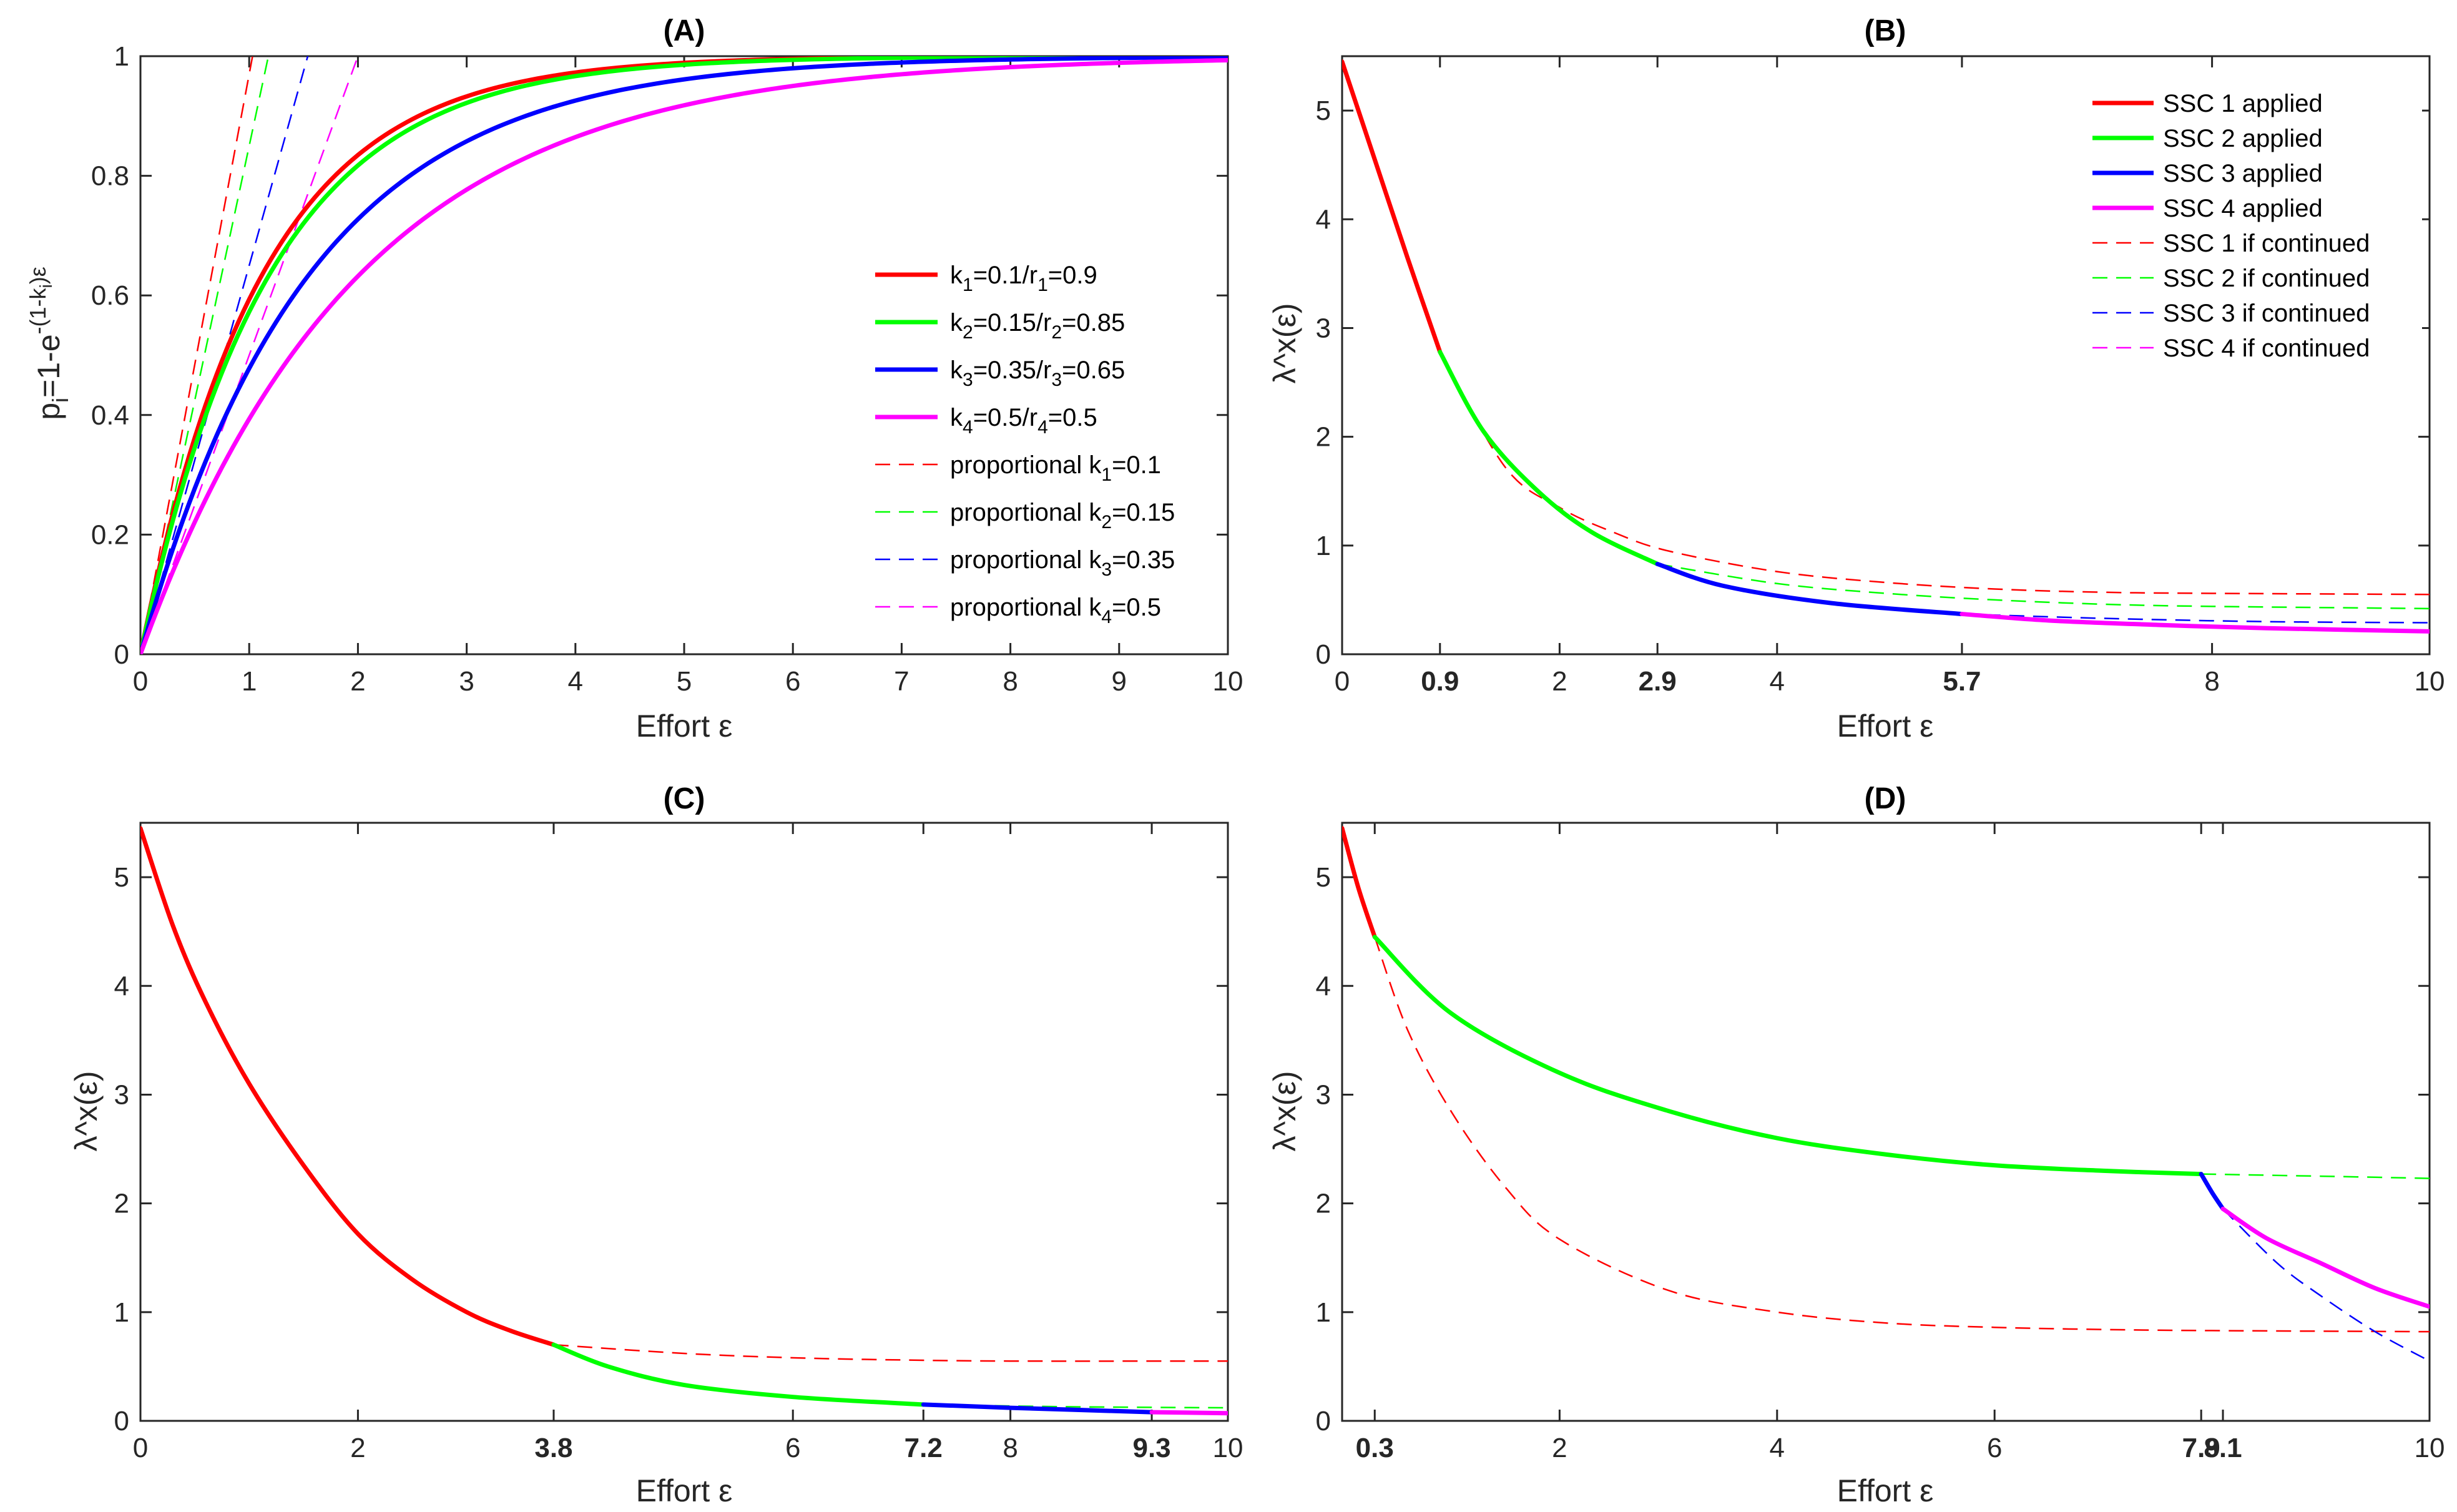 The width and height of the screenshot is (2457, 1512). I want to click on panel-c-xtick-label: 8, so click(1011, 1448).